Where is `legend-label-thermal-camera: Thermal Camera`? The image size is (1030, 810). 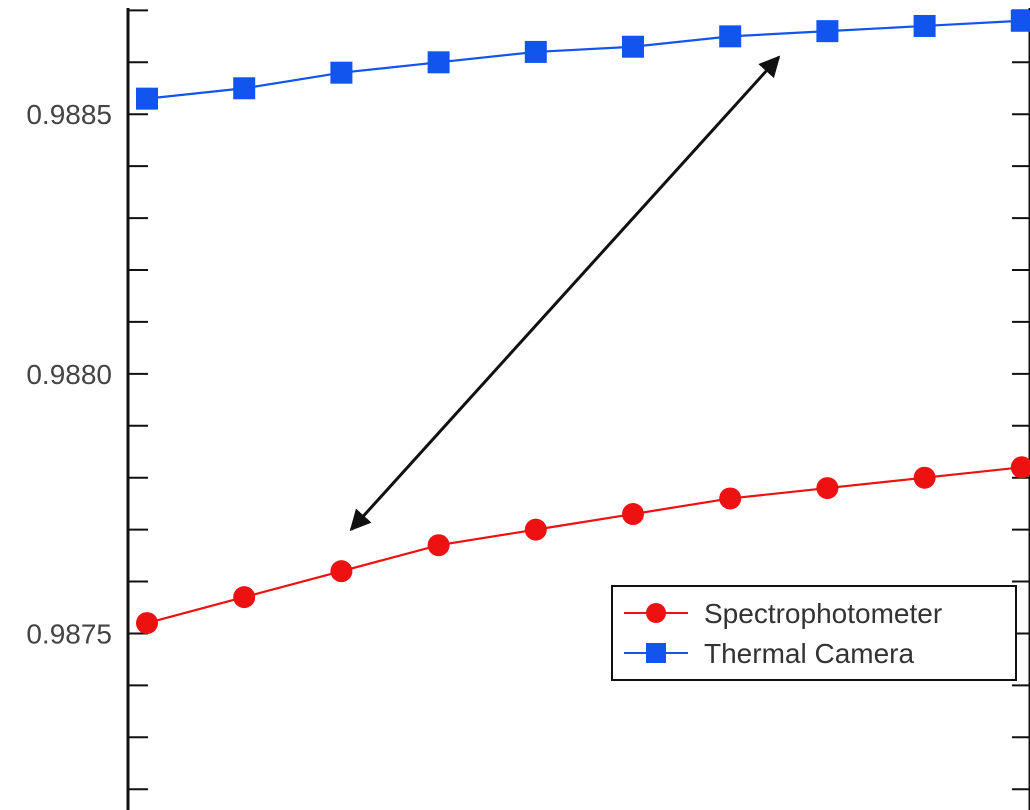 legend-label-thermal-camera: Thermal Camera is located at coordinates (809, 653).